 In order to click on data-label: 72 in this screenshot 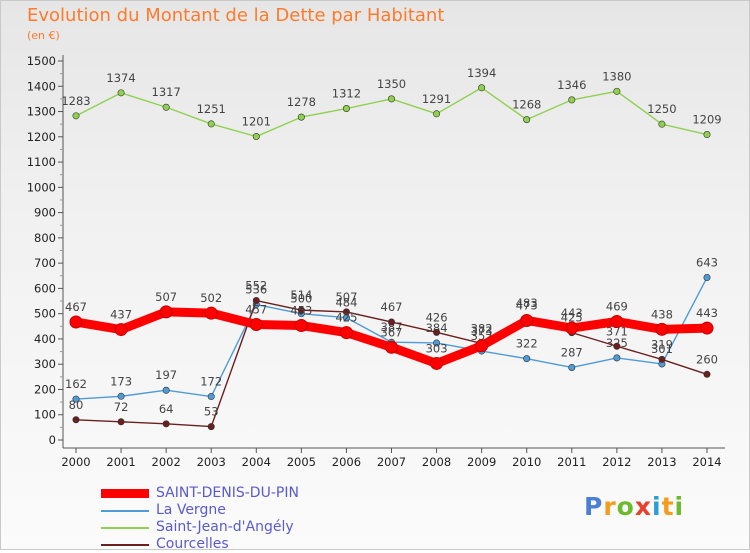, I will do `click(121, 407)`.